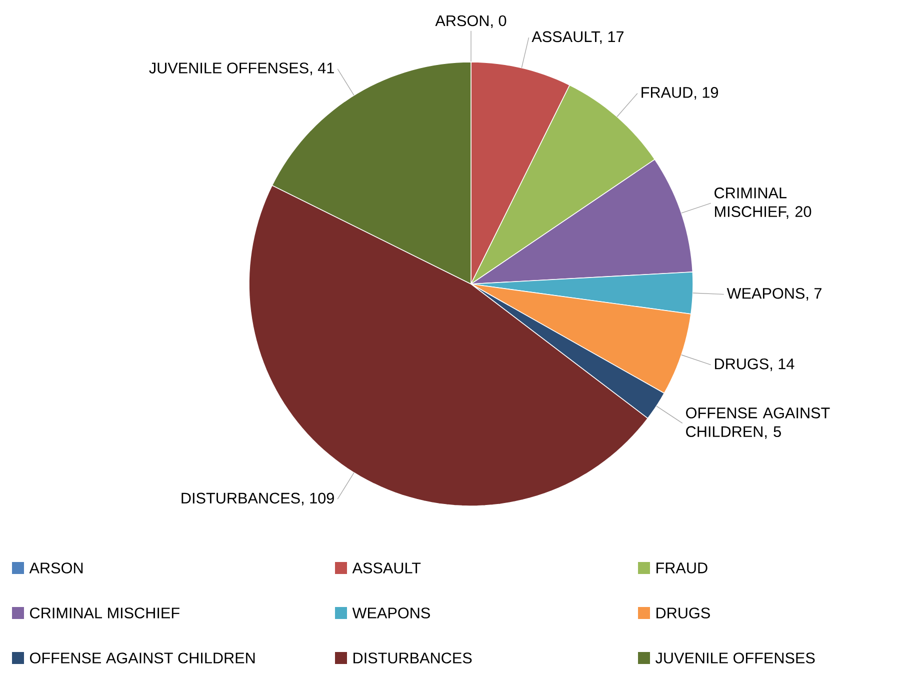  I want to click on legend-label: DRUGS, so click(683, 613).